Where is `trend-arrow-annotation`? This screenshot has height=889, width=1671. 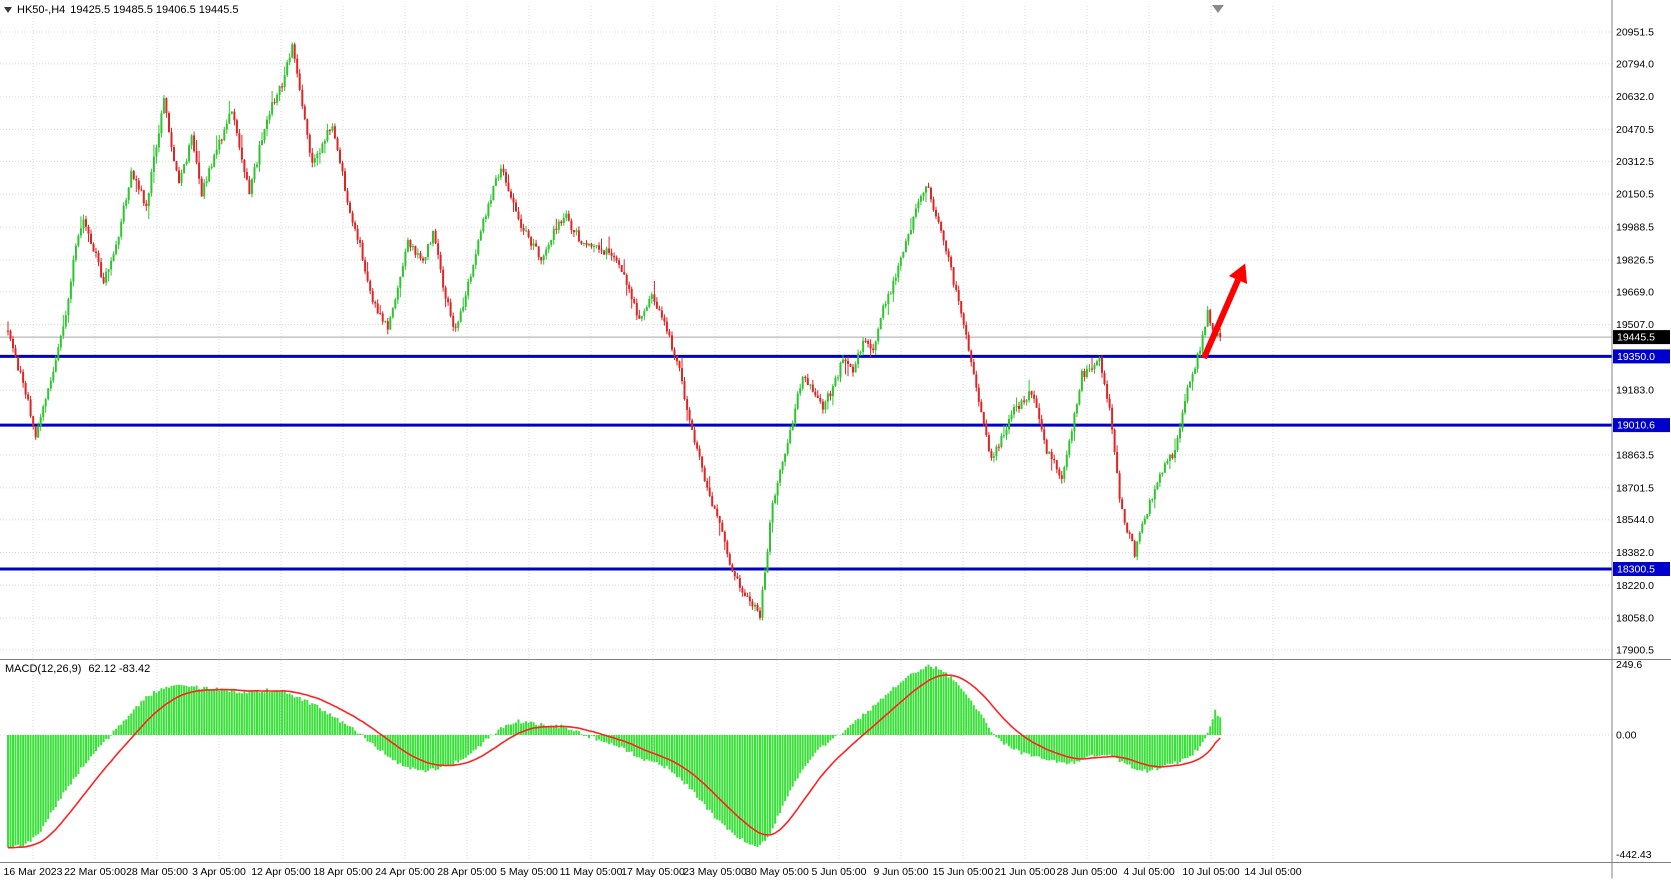 trend-arrow-annotation is located at coordinates (1224, 311).